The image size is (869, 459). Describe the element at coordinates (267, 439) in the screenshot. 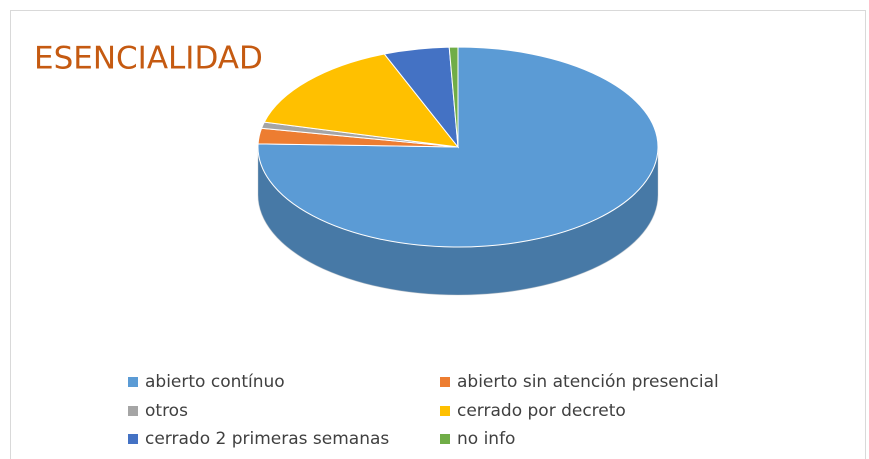

I see `legend-label: cerrado 2 primeras semanas` at that location.